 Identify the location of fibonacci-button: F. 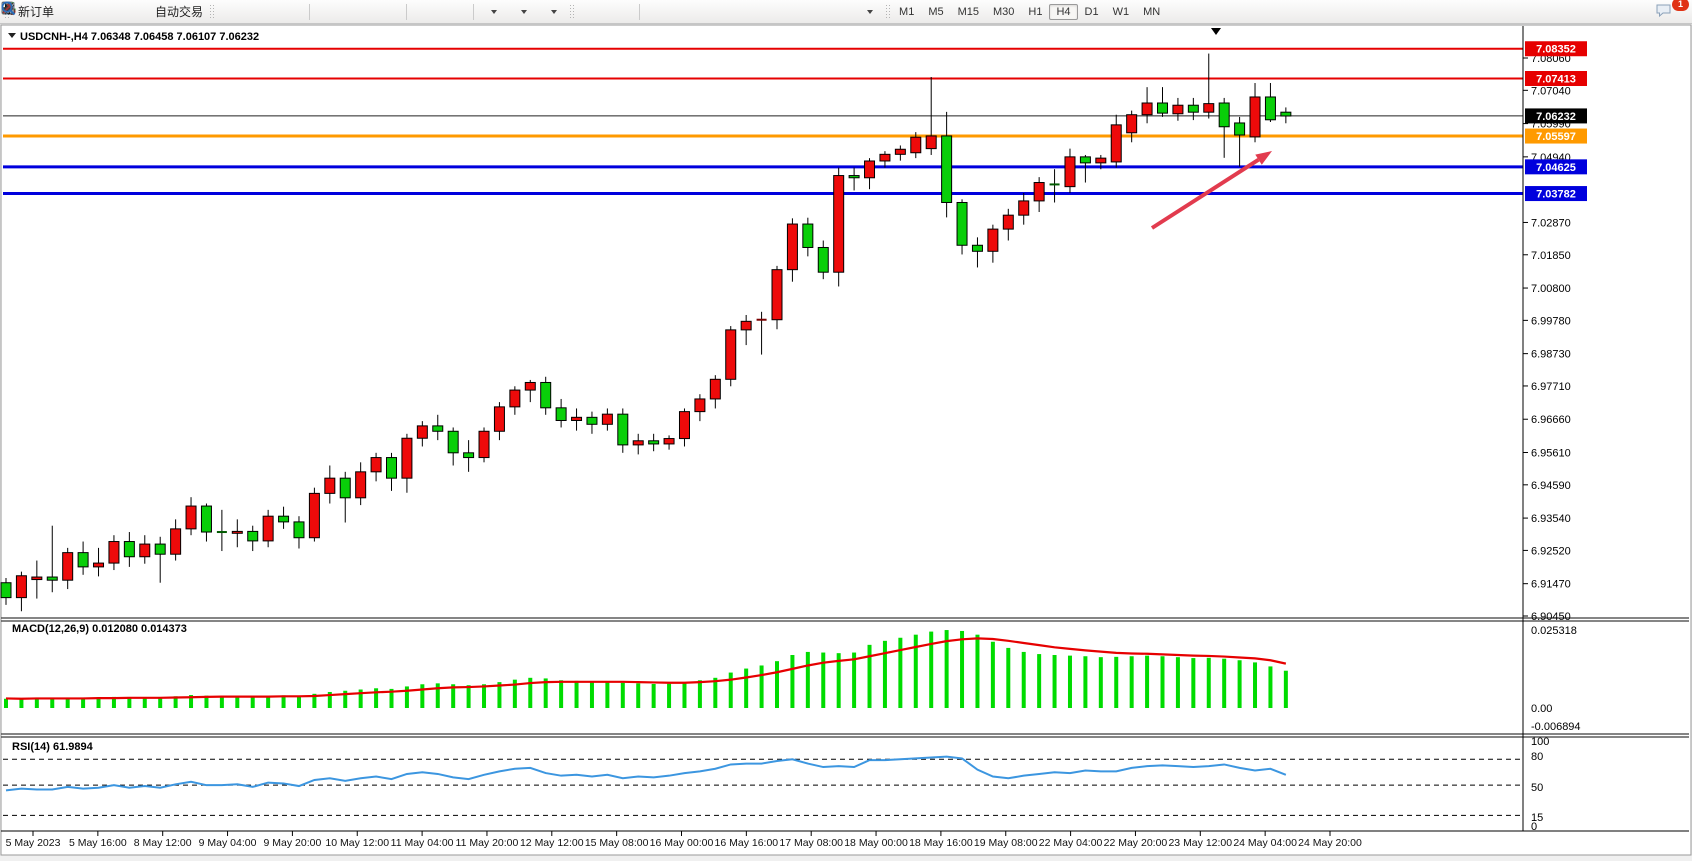
(397, 12).